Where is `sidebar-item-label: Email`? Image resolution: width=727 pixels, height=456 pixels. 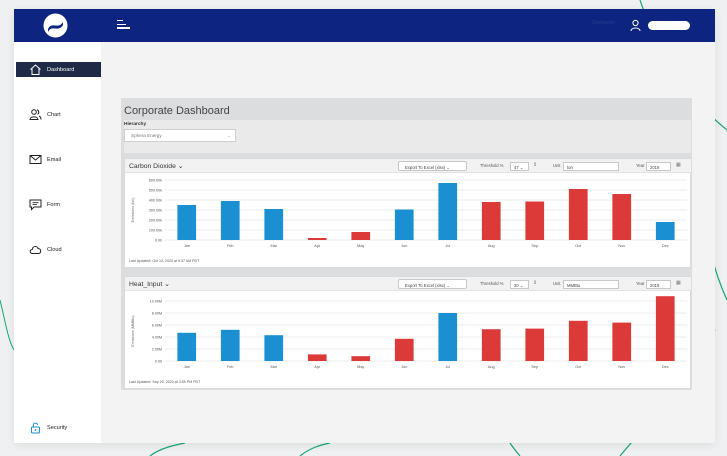
sidebar-item-label: Email is located at coordinates (54, 159).